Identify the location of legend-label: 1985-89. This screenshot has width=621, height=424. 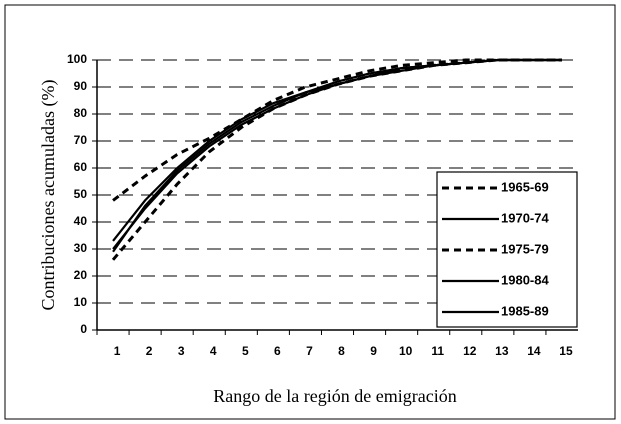
(525, 310).